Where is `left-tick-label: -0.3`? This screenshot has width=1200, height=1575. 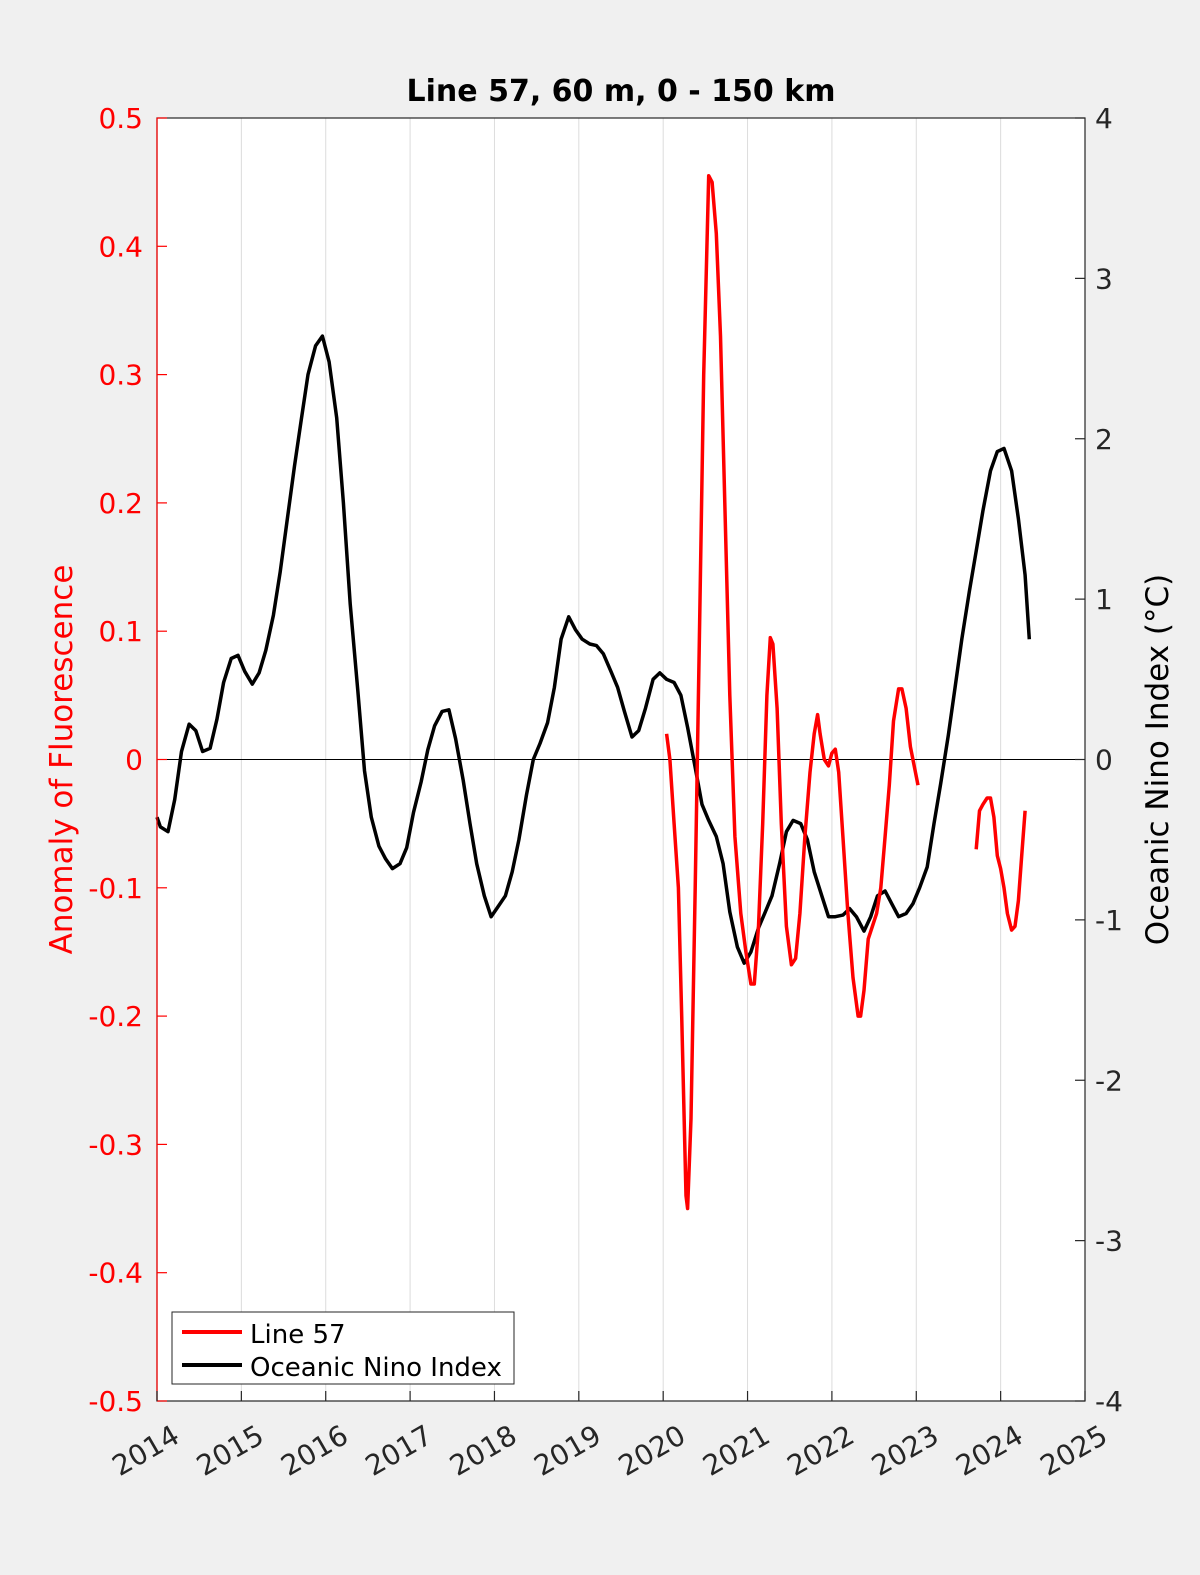 left-tick-label: -0.3 is located at coordinates (115, 1144).